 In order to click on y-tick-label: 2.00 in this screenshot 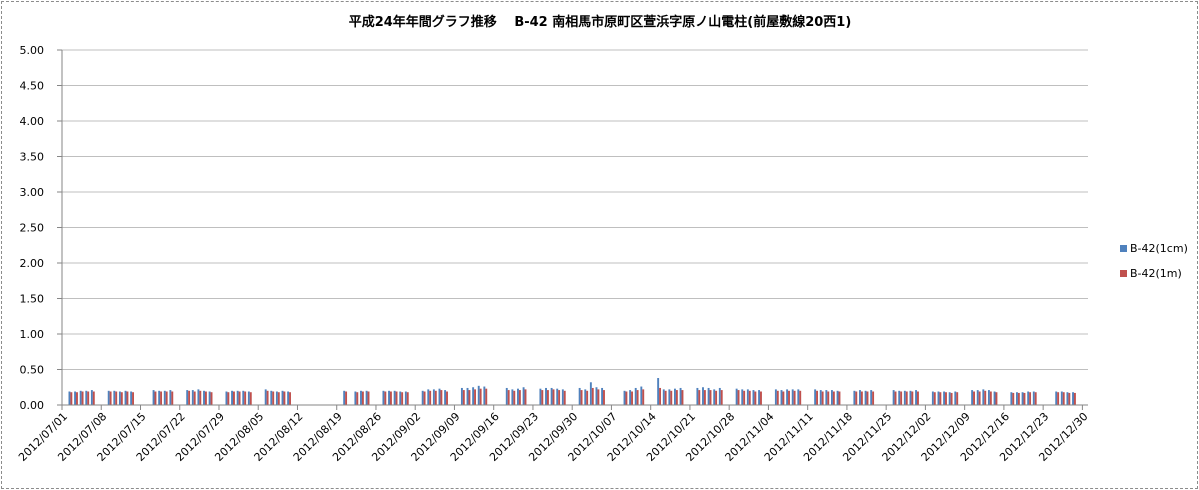, I will do `click(32, 263)`.